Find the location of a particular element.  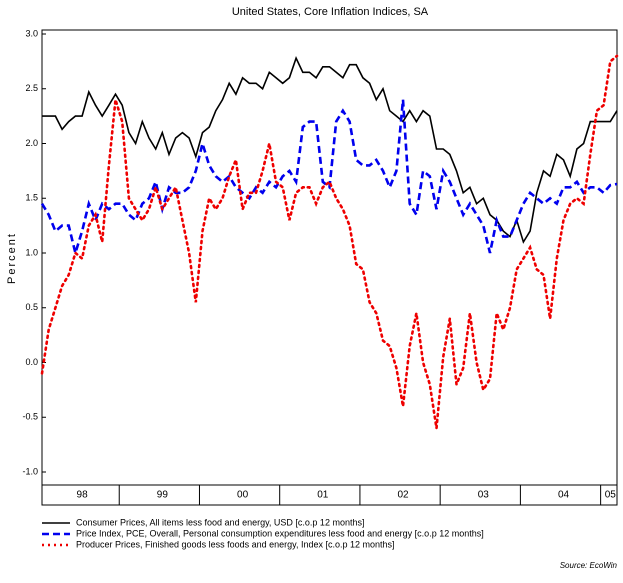

y-tick-label: 0.0 is located at coordinates (31, 362).